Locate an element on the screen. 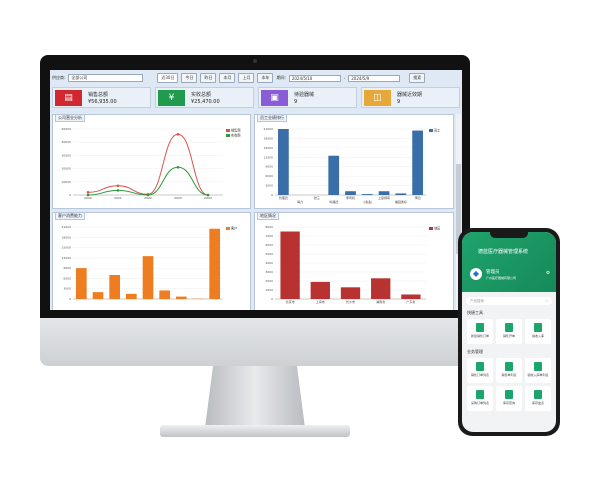  stat-card: ▤ 销售总额 ¥56,935.00 is located at coordinates (101, 97).